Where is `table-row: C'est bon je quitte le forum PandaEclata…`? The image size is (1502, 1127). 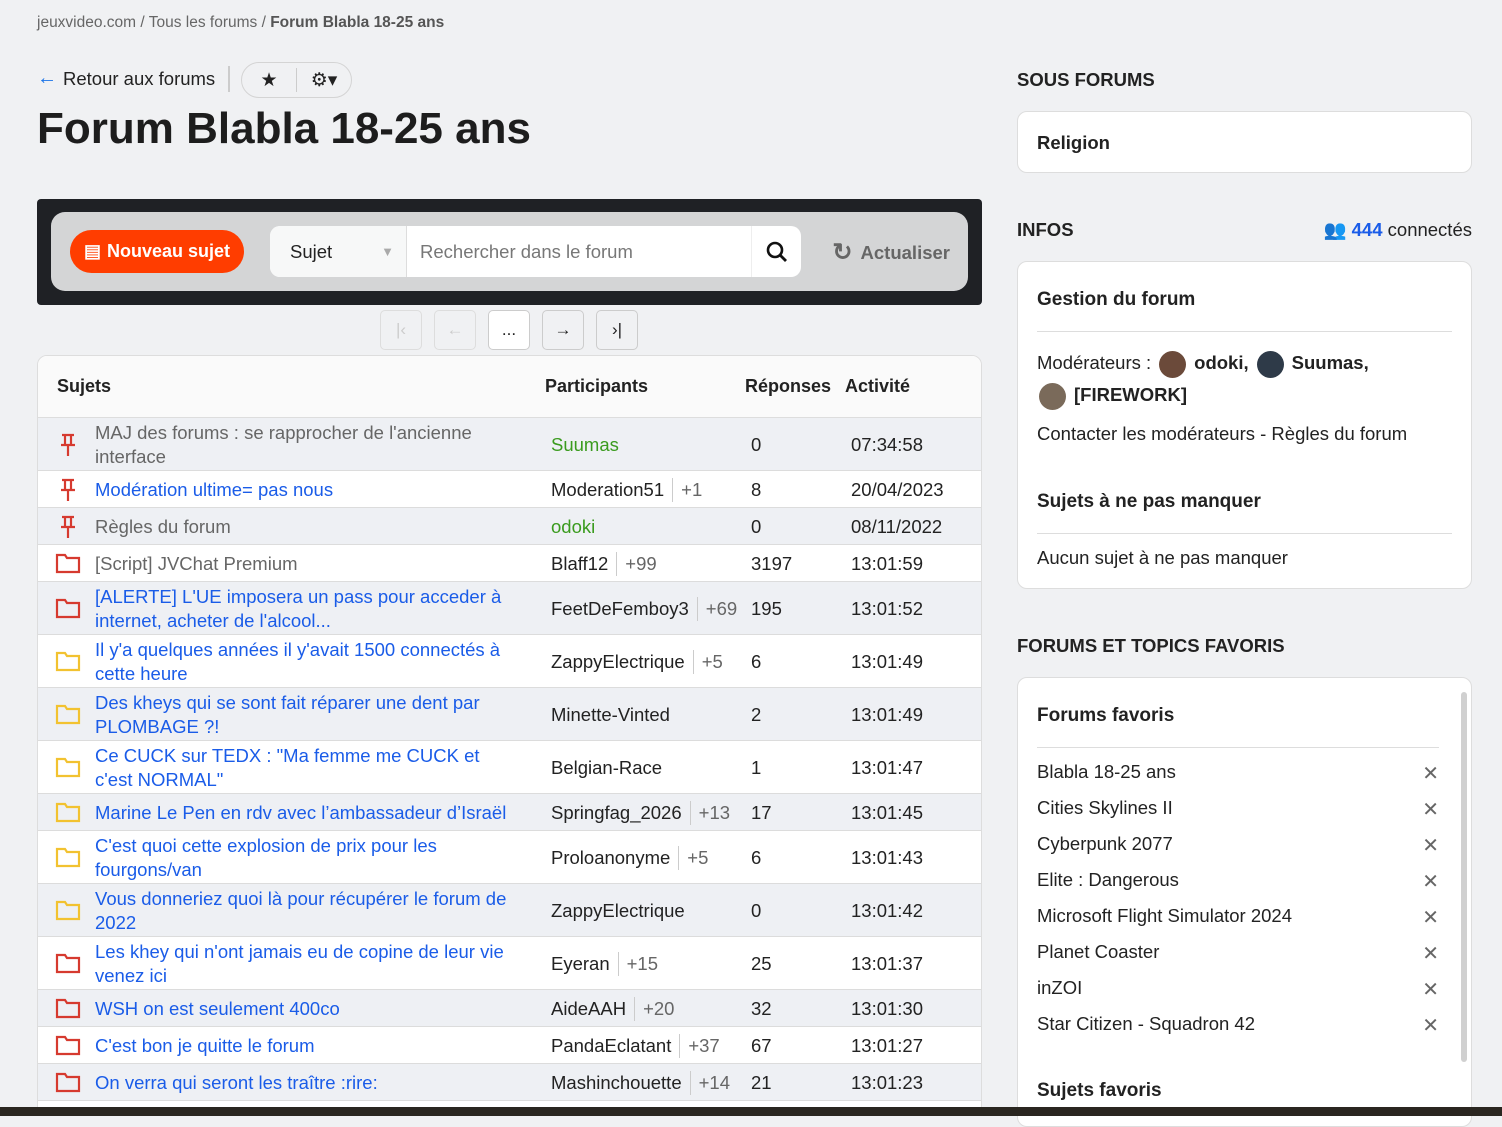
table-row: C'est bon je quitte le forum PandaEclata… is located at coordinates (509, 1045).